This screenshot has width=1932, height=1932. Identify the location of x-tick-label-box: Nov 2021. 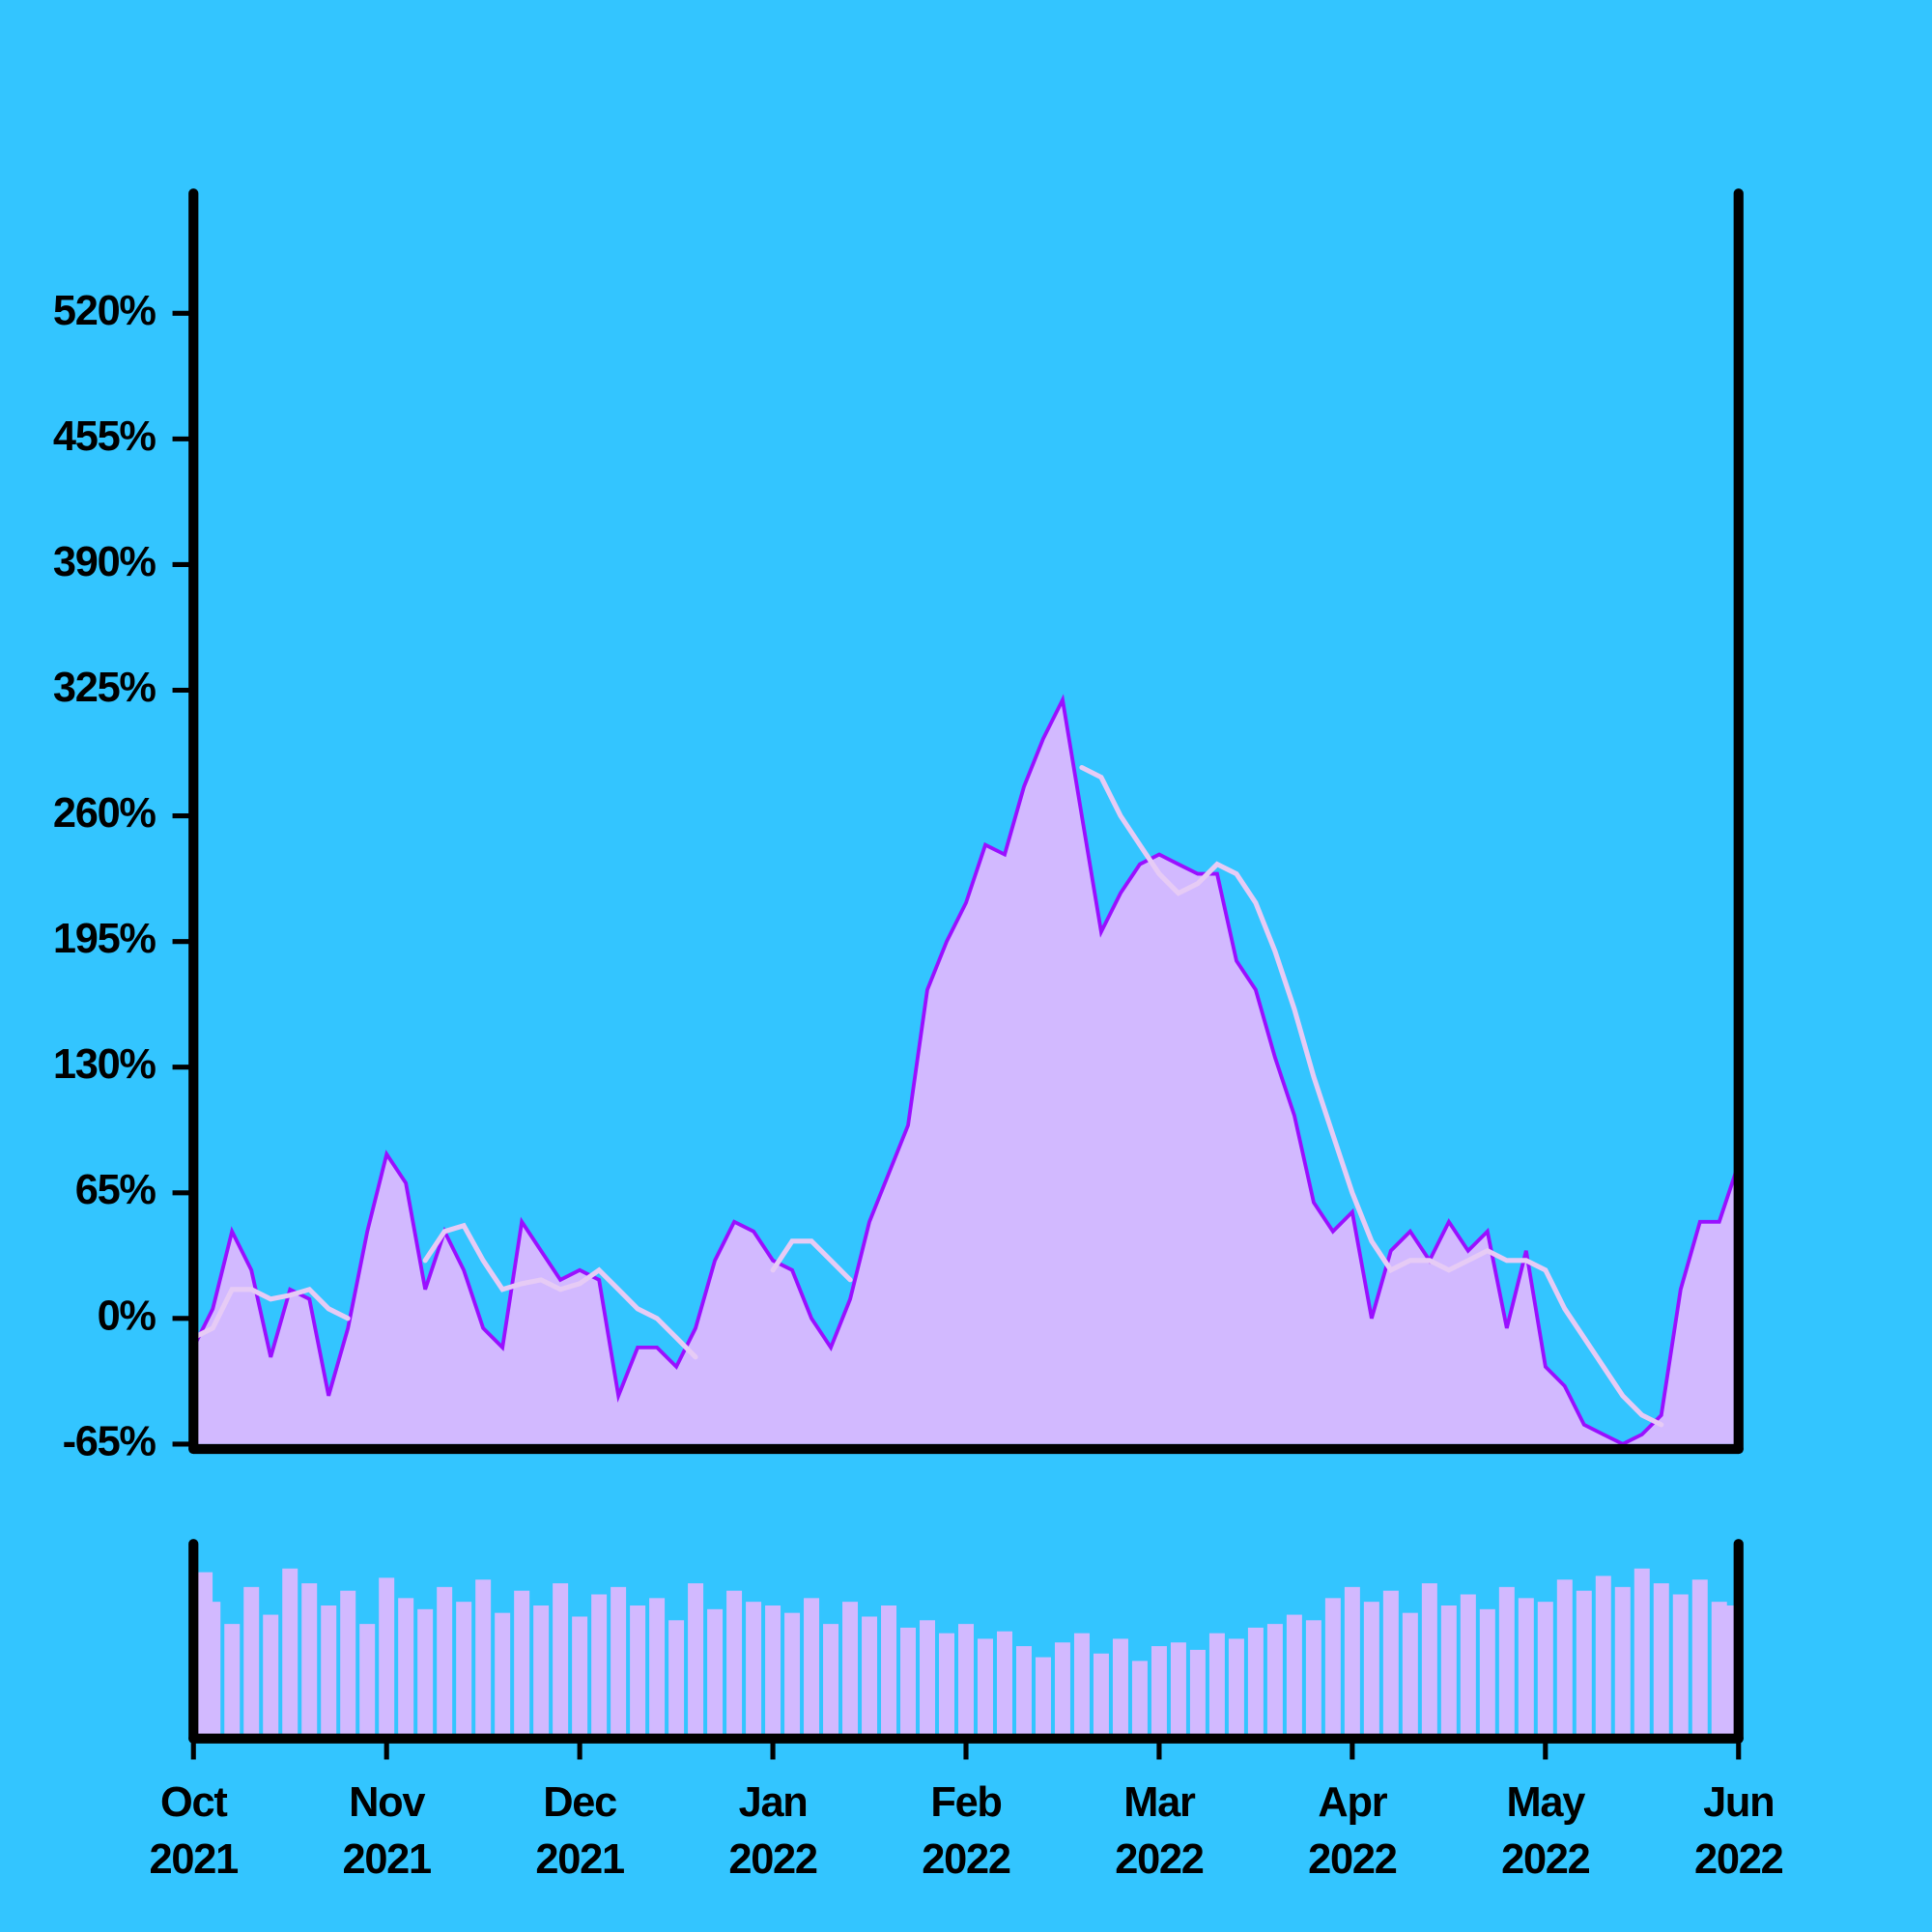
(387, 1830).